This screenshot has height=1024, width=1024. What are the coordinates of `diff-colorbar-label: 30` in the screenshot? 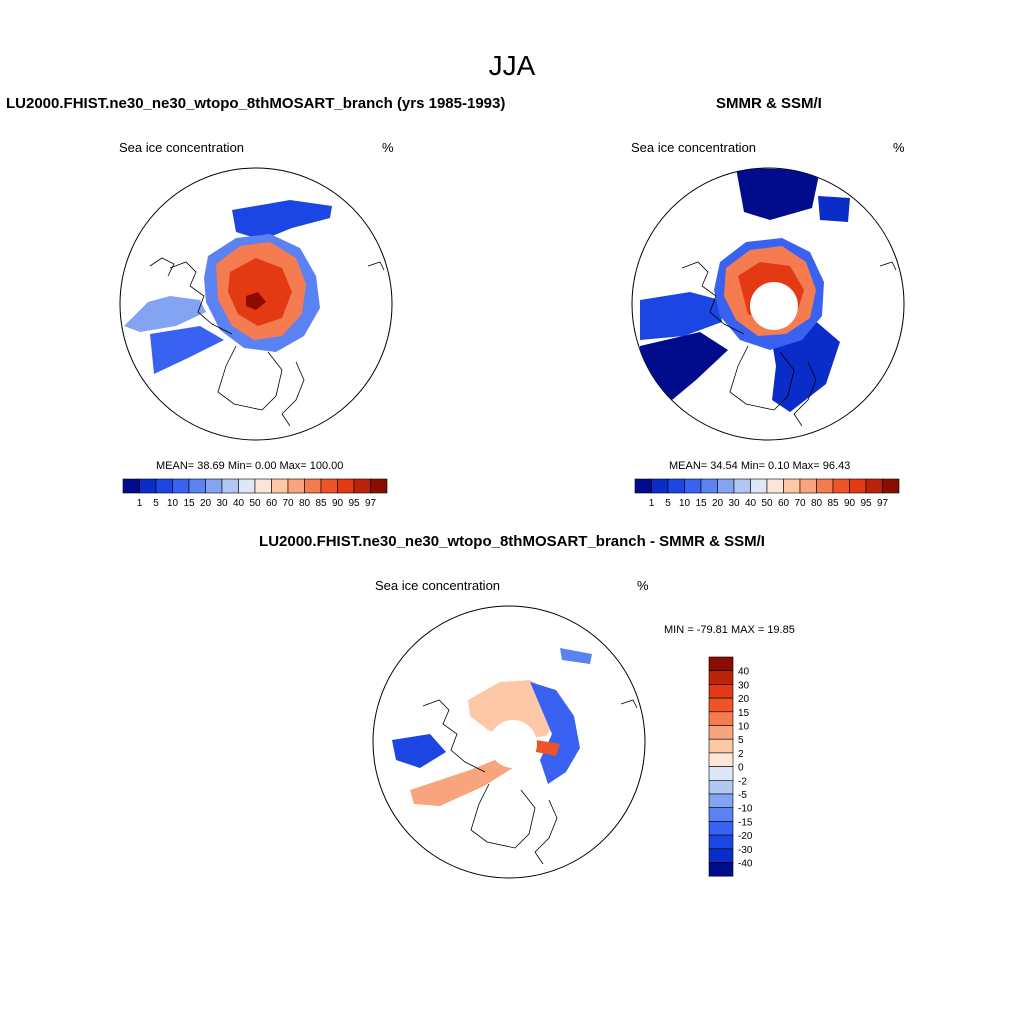 It's located at (744, 685).